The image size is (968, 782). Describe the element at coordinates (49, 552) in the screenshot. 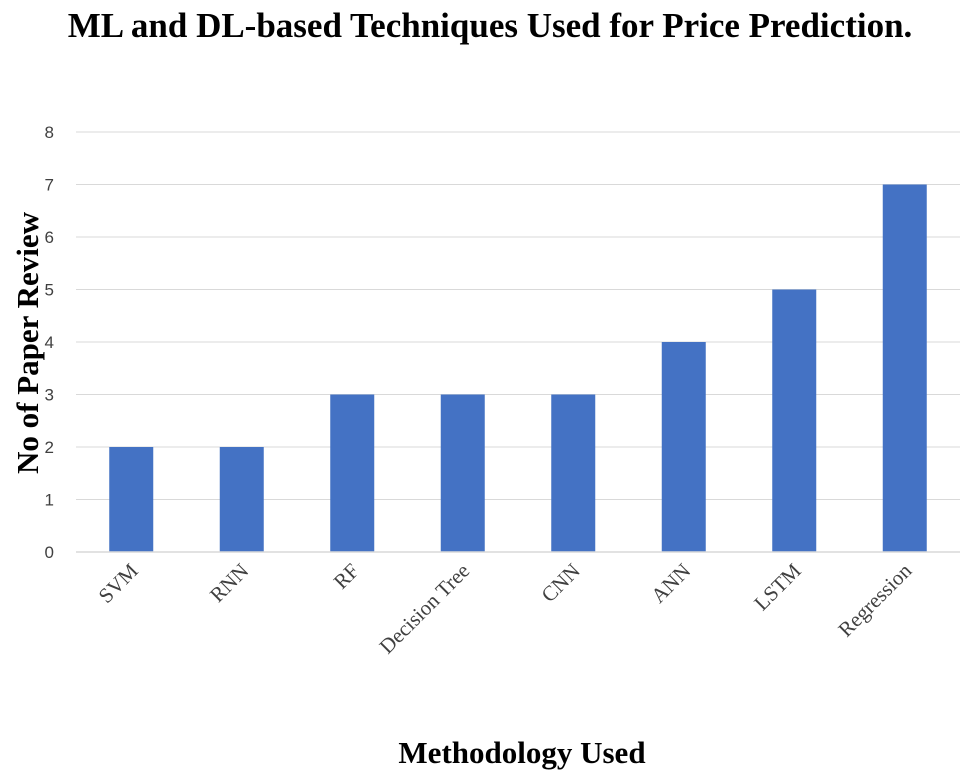

I see `y-tick-label: 0` at that location.